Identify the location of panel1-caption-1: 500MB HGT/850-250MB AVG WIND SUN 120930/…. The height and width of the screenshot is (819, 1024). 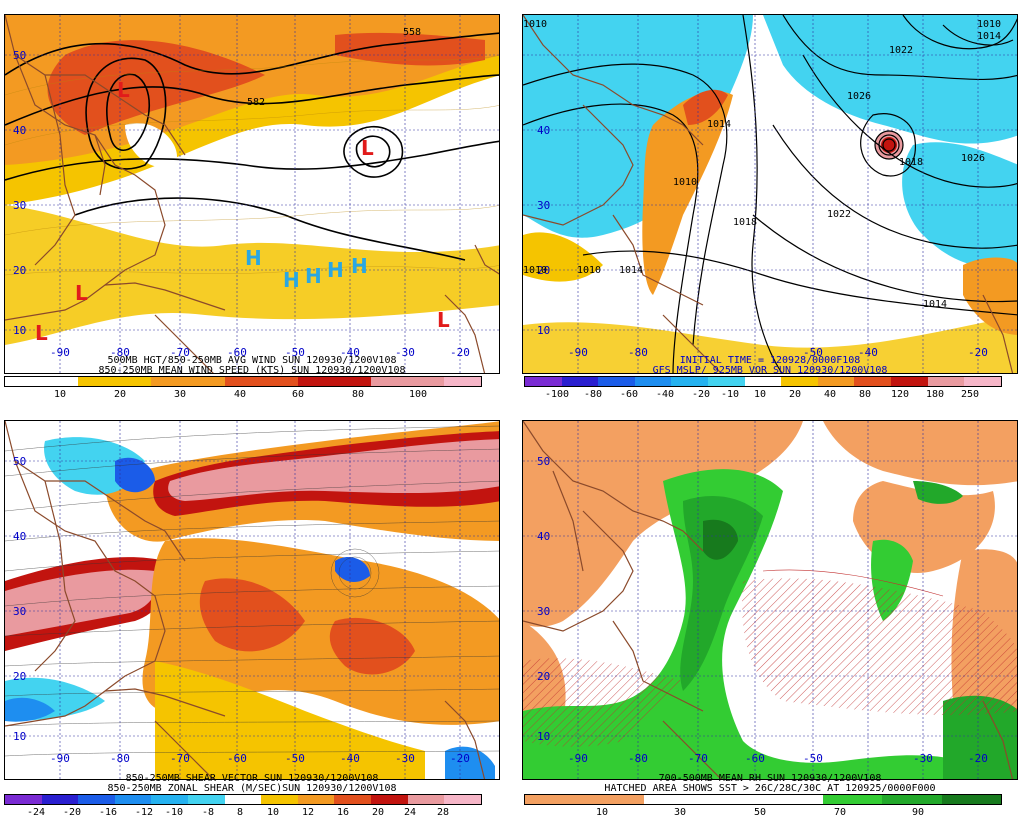
(252, 360).